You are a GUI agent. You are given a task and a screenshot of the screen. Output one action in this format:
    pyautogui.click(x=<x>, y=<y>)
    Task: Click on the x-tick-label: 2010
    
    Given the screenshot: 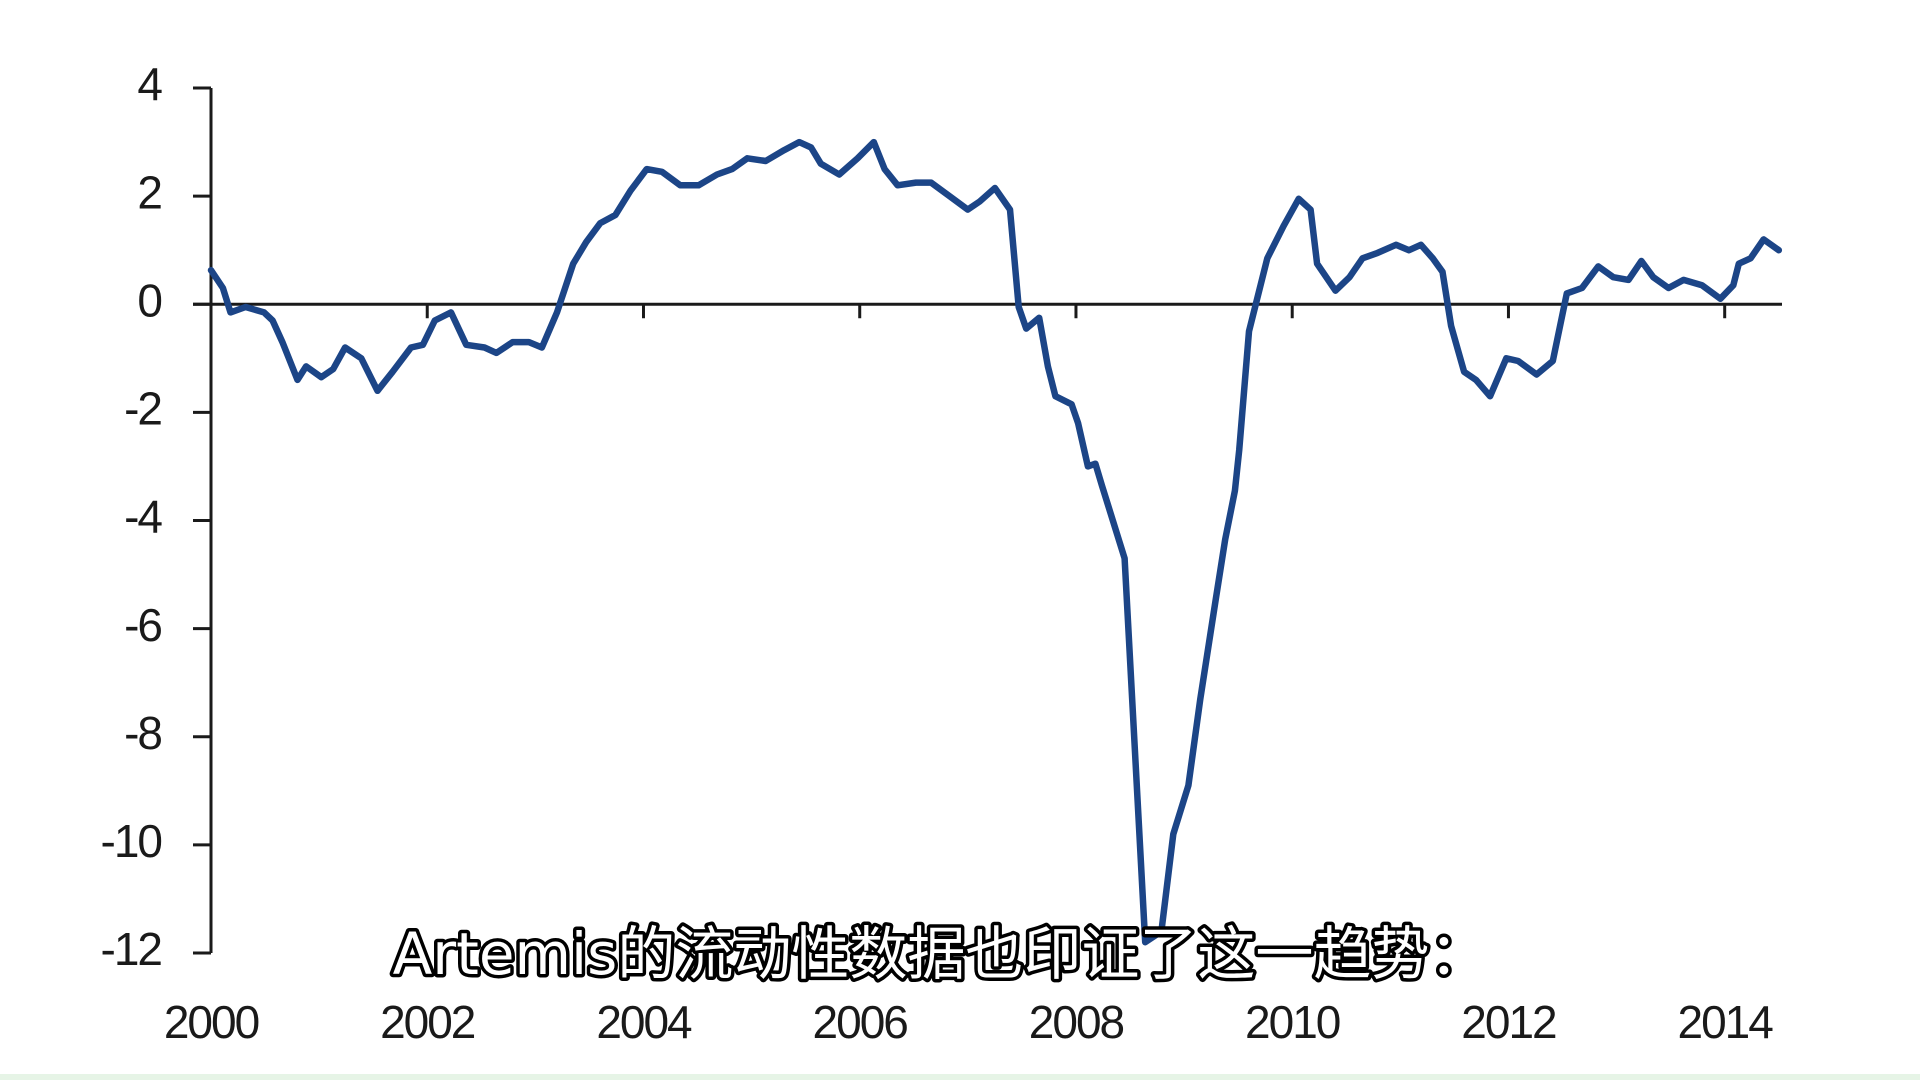 What is the action you would take?
    pyautogui.click(x=1292, y=1022)
    